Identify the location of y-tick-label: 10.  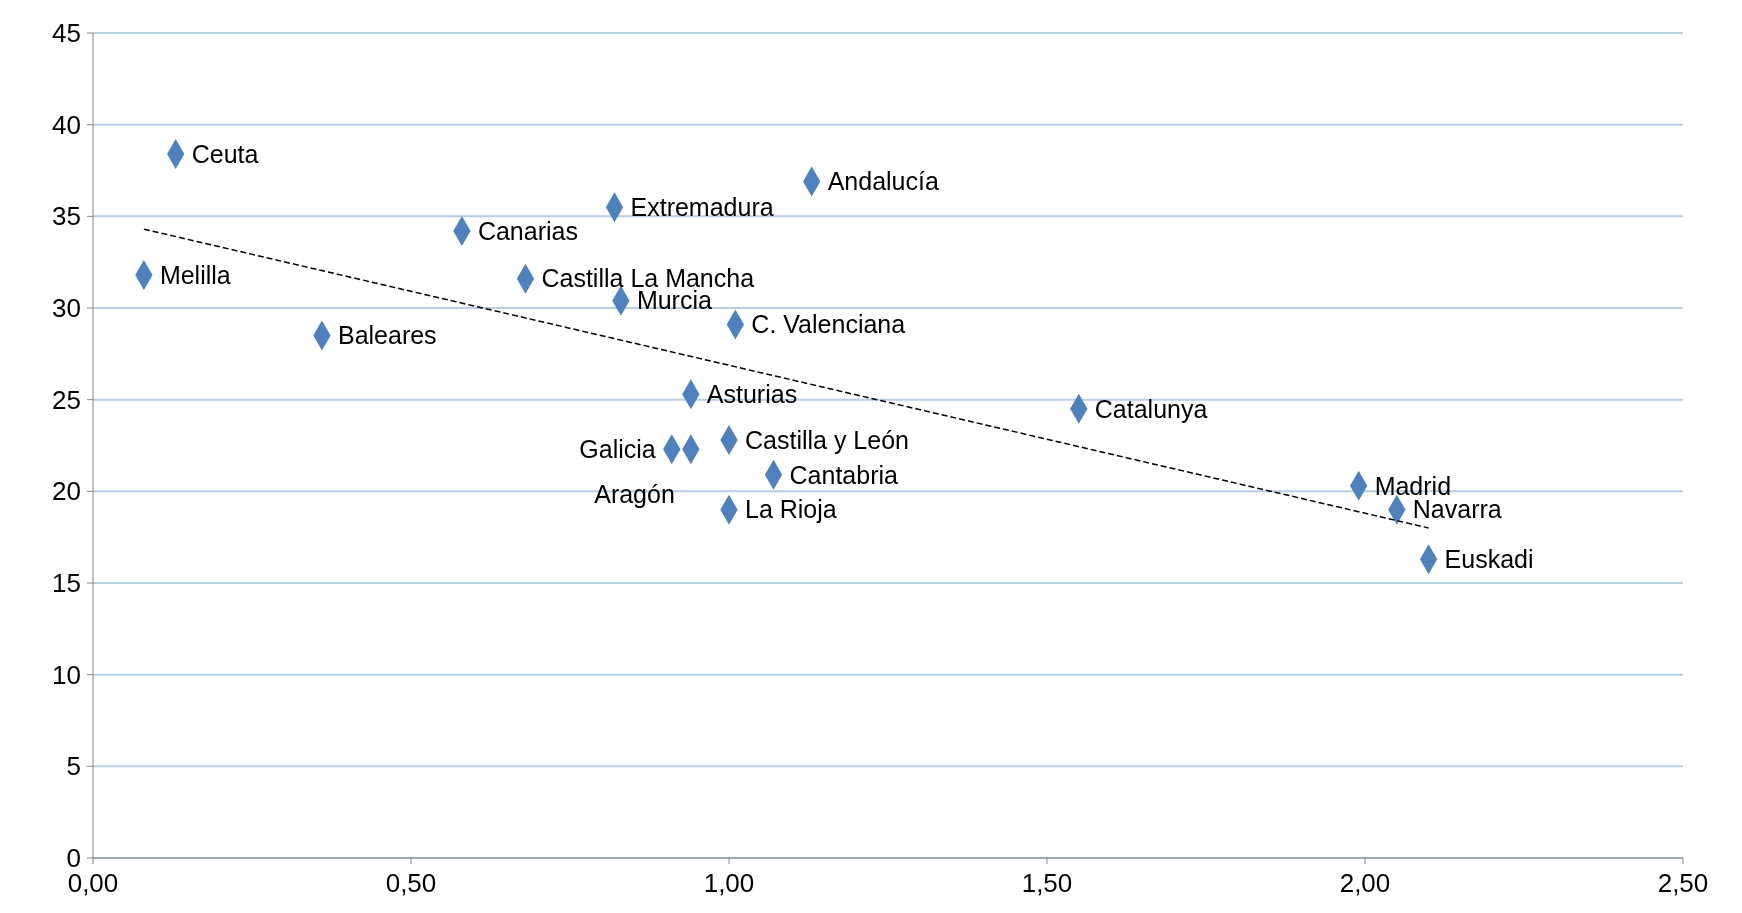
(66, 674).